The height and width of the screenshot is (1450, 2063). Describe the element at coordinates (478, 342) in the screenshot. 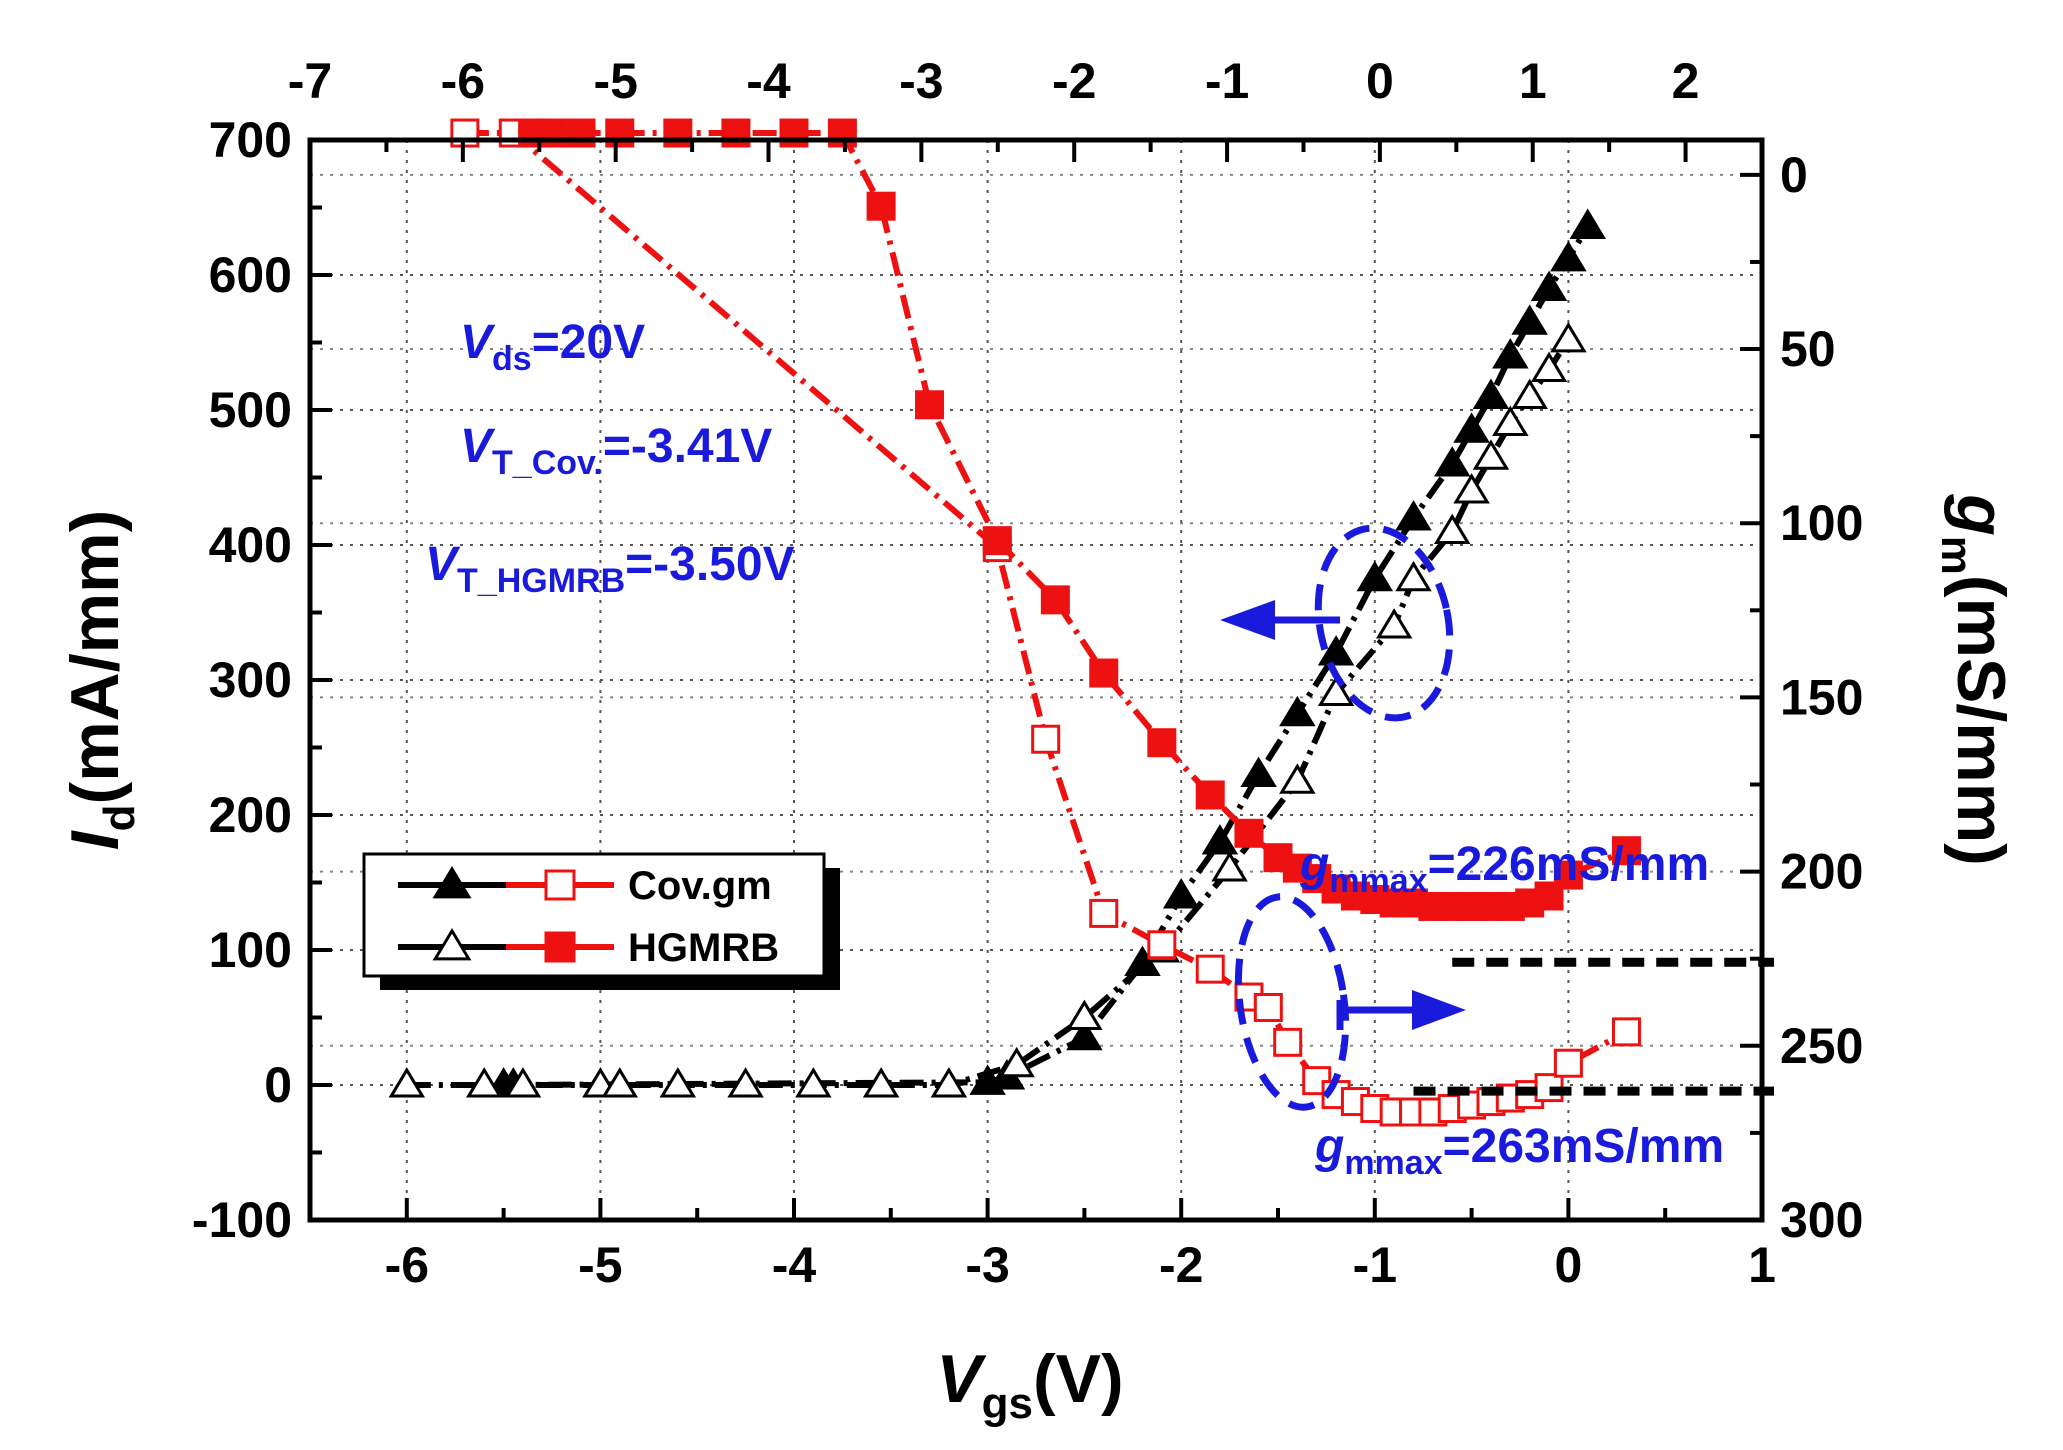

I see `annotation-vds-main: V` at that location.